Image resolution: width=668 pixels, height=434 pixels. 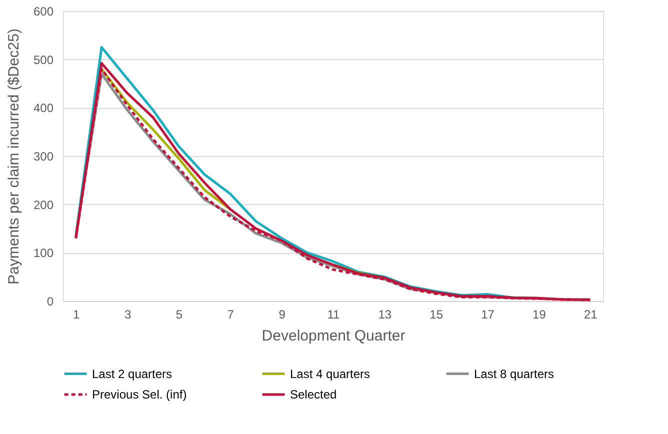 What do you see at coordinates (43, 157) in the screenshot?
I see `y-tick-label: 300` at bounding box center [43, 157].